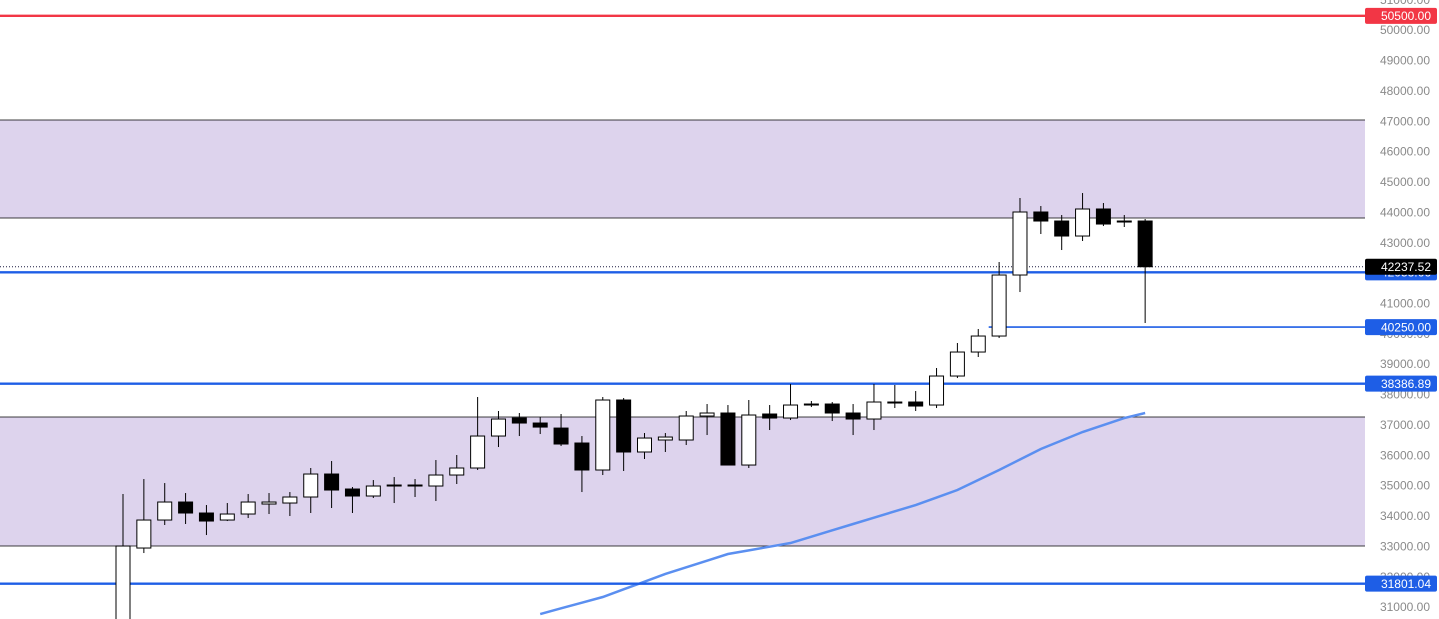 The image size is (1439, 619). What do you see at coordinates (1405, 243) in the screenshot?
I see `y-tick-label: 43000.00` at bounding box center [1405, 243].